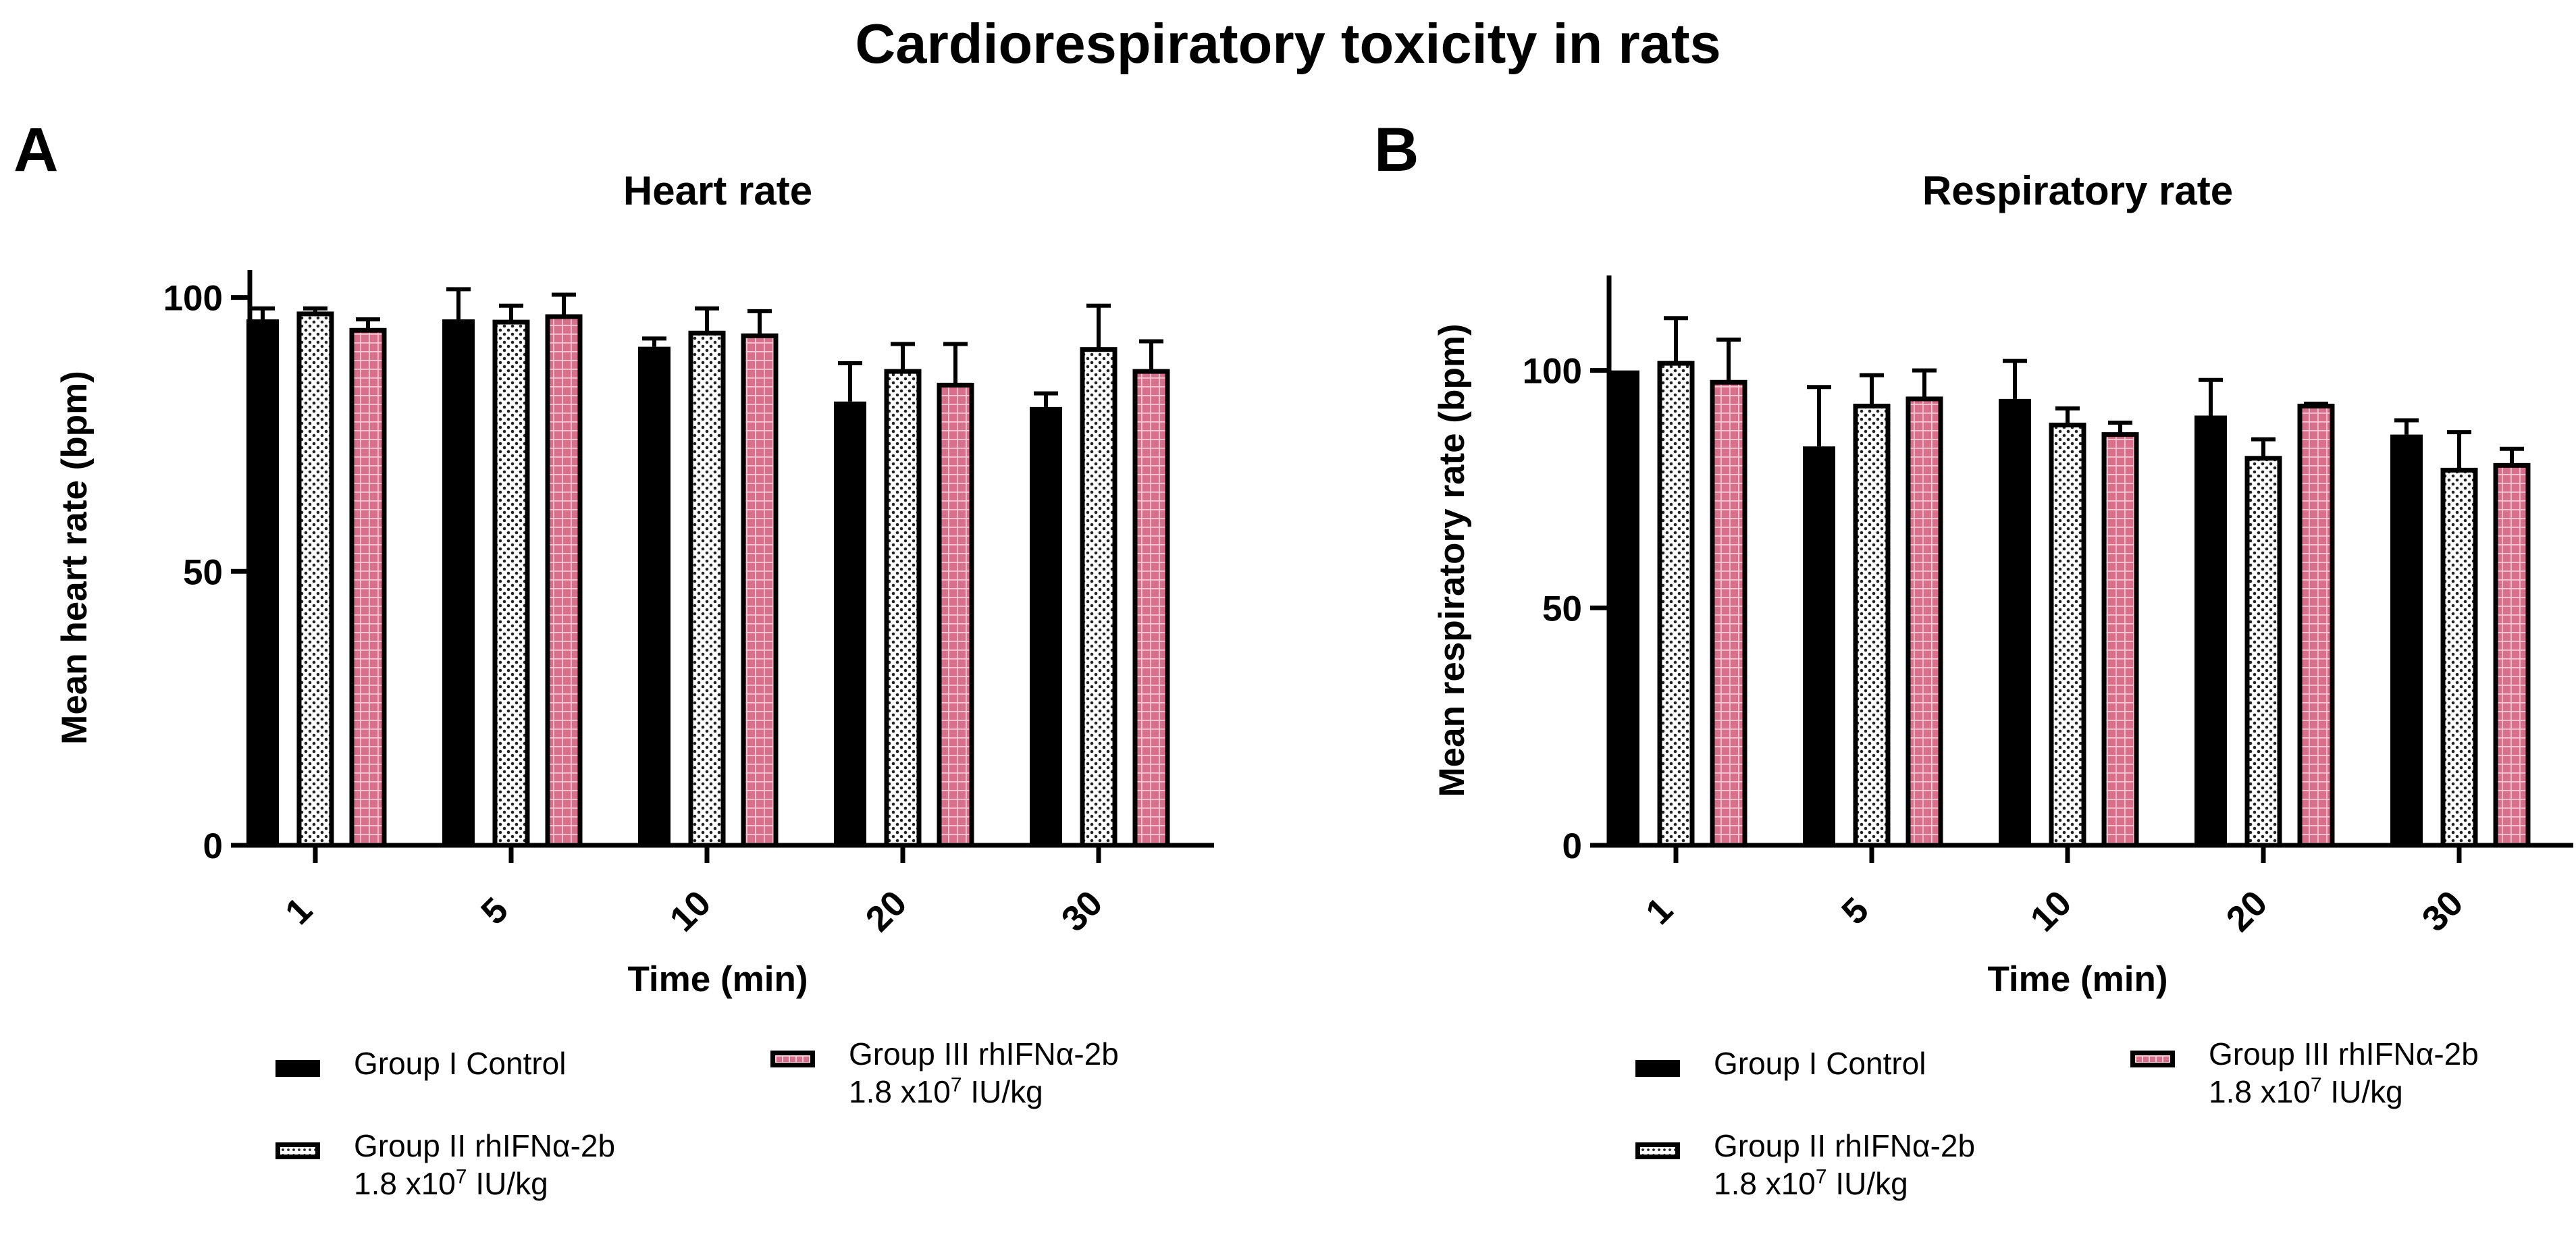 This screenshot has width=2576, height=1245. What do you see at coordinates (75, 558) in the screenshot?
I see `y-axis-label: Mean heart rate (bpm)` at bounding box center [75, 558].